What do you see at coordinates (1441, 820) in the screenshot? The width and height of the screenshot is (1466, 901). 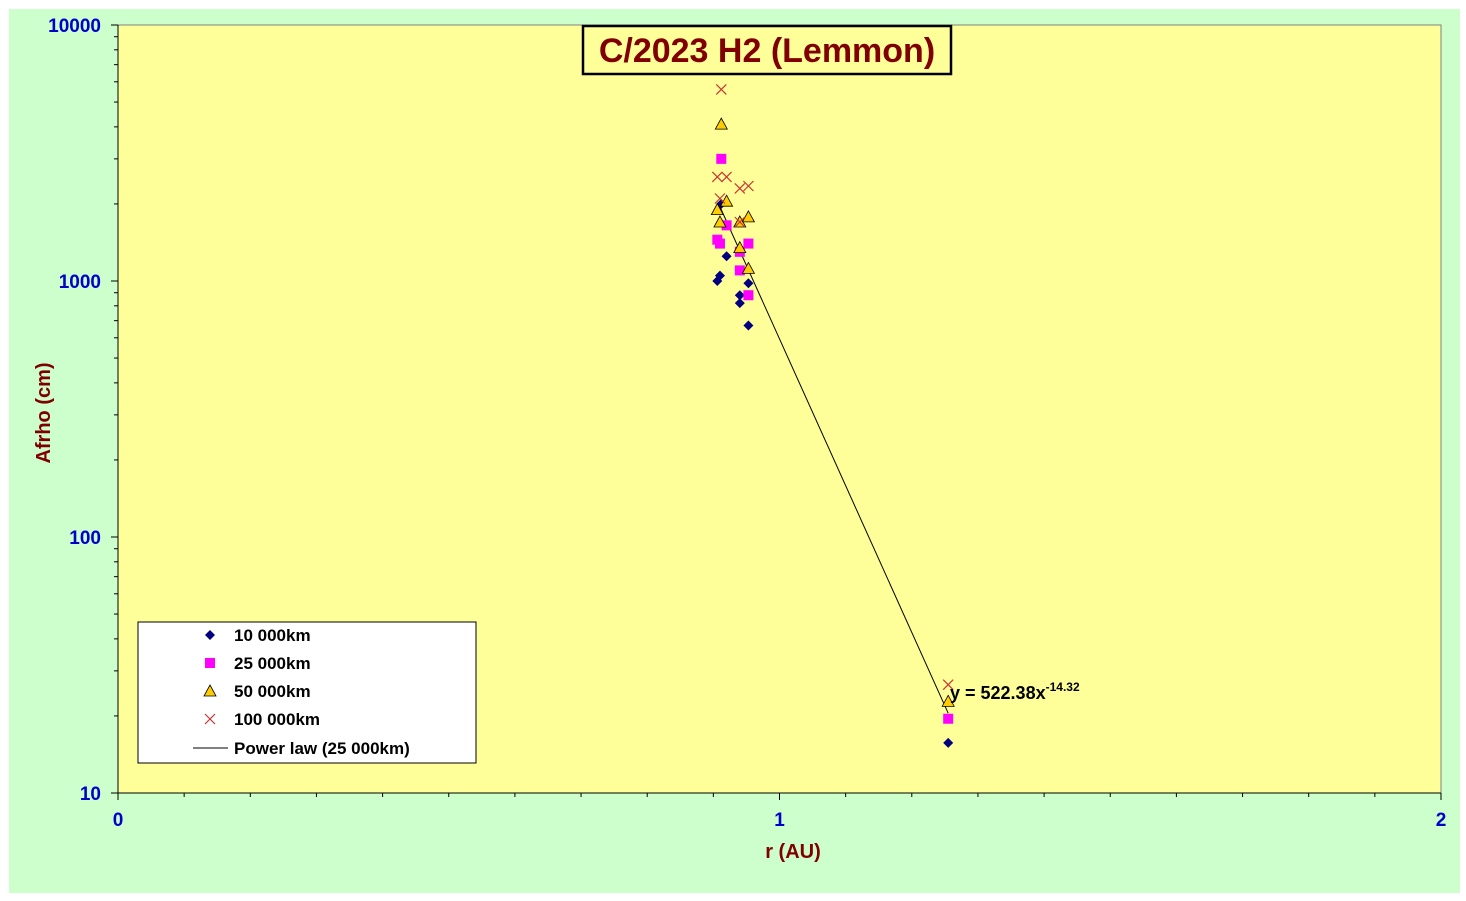 I see `x-tick-label: 2` at bounding box center [1441, 820].